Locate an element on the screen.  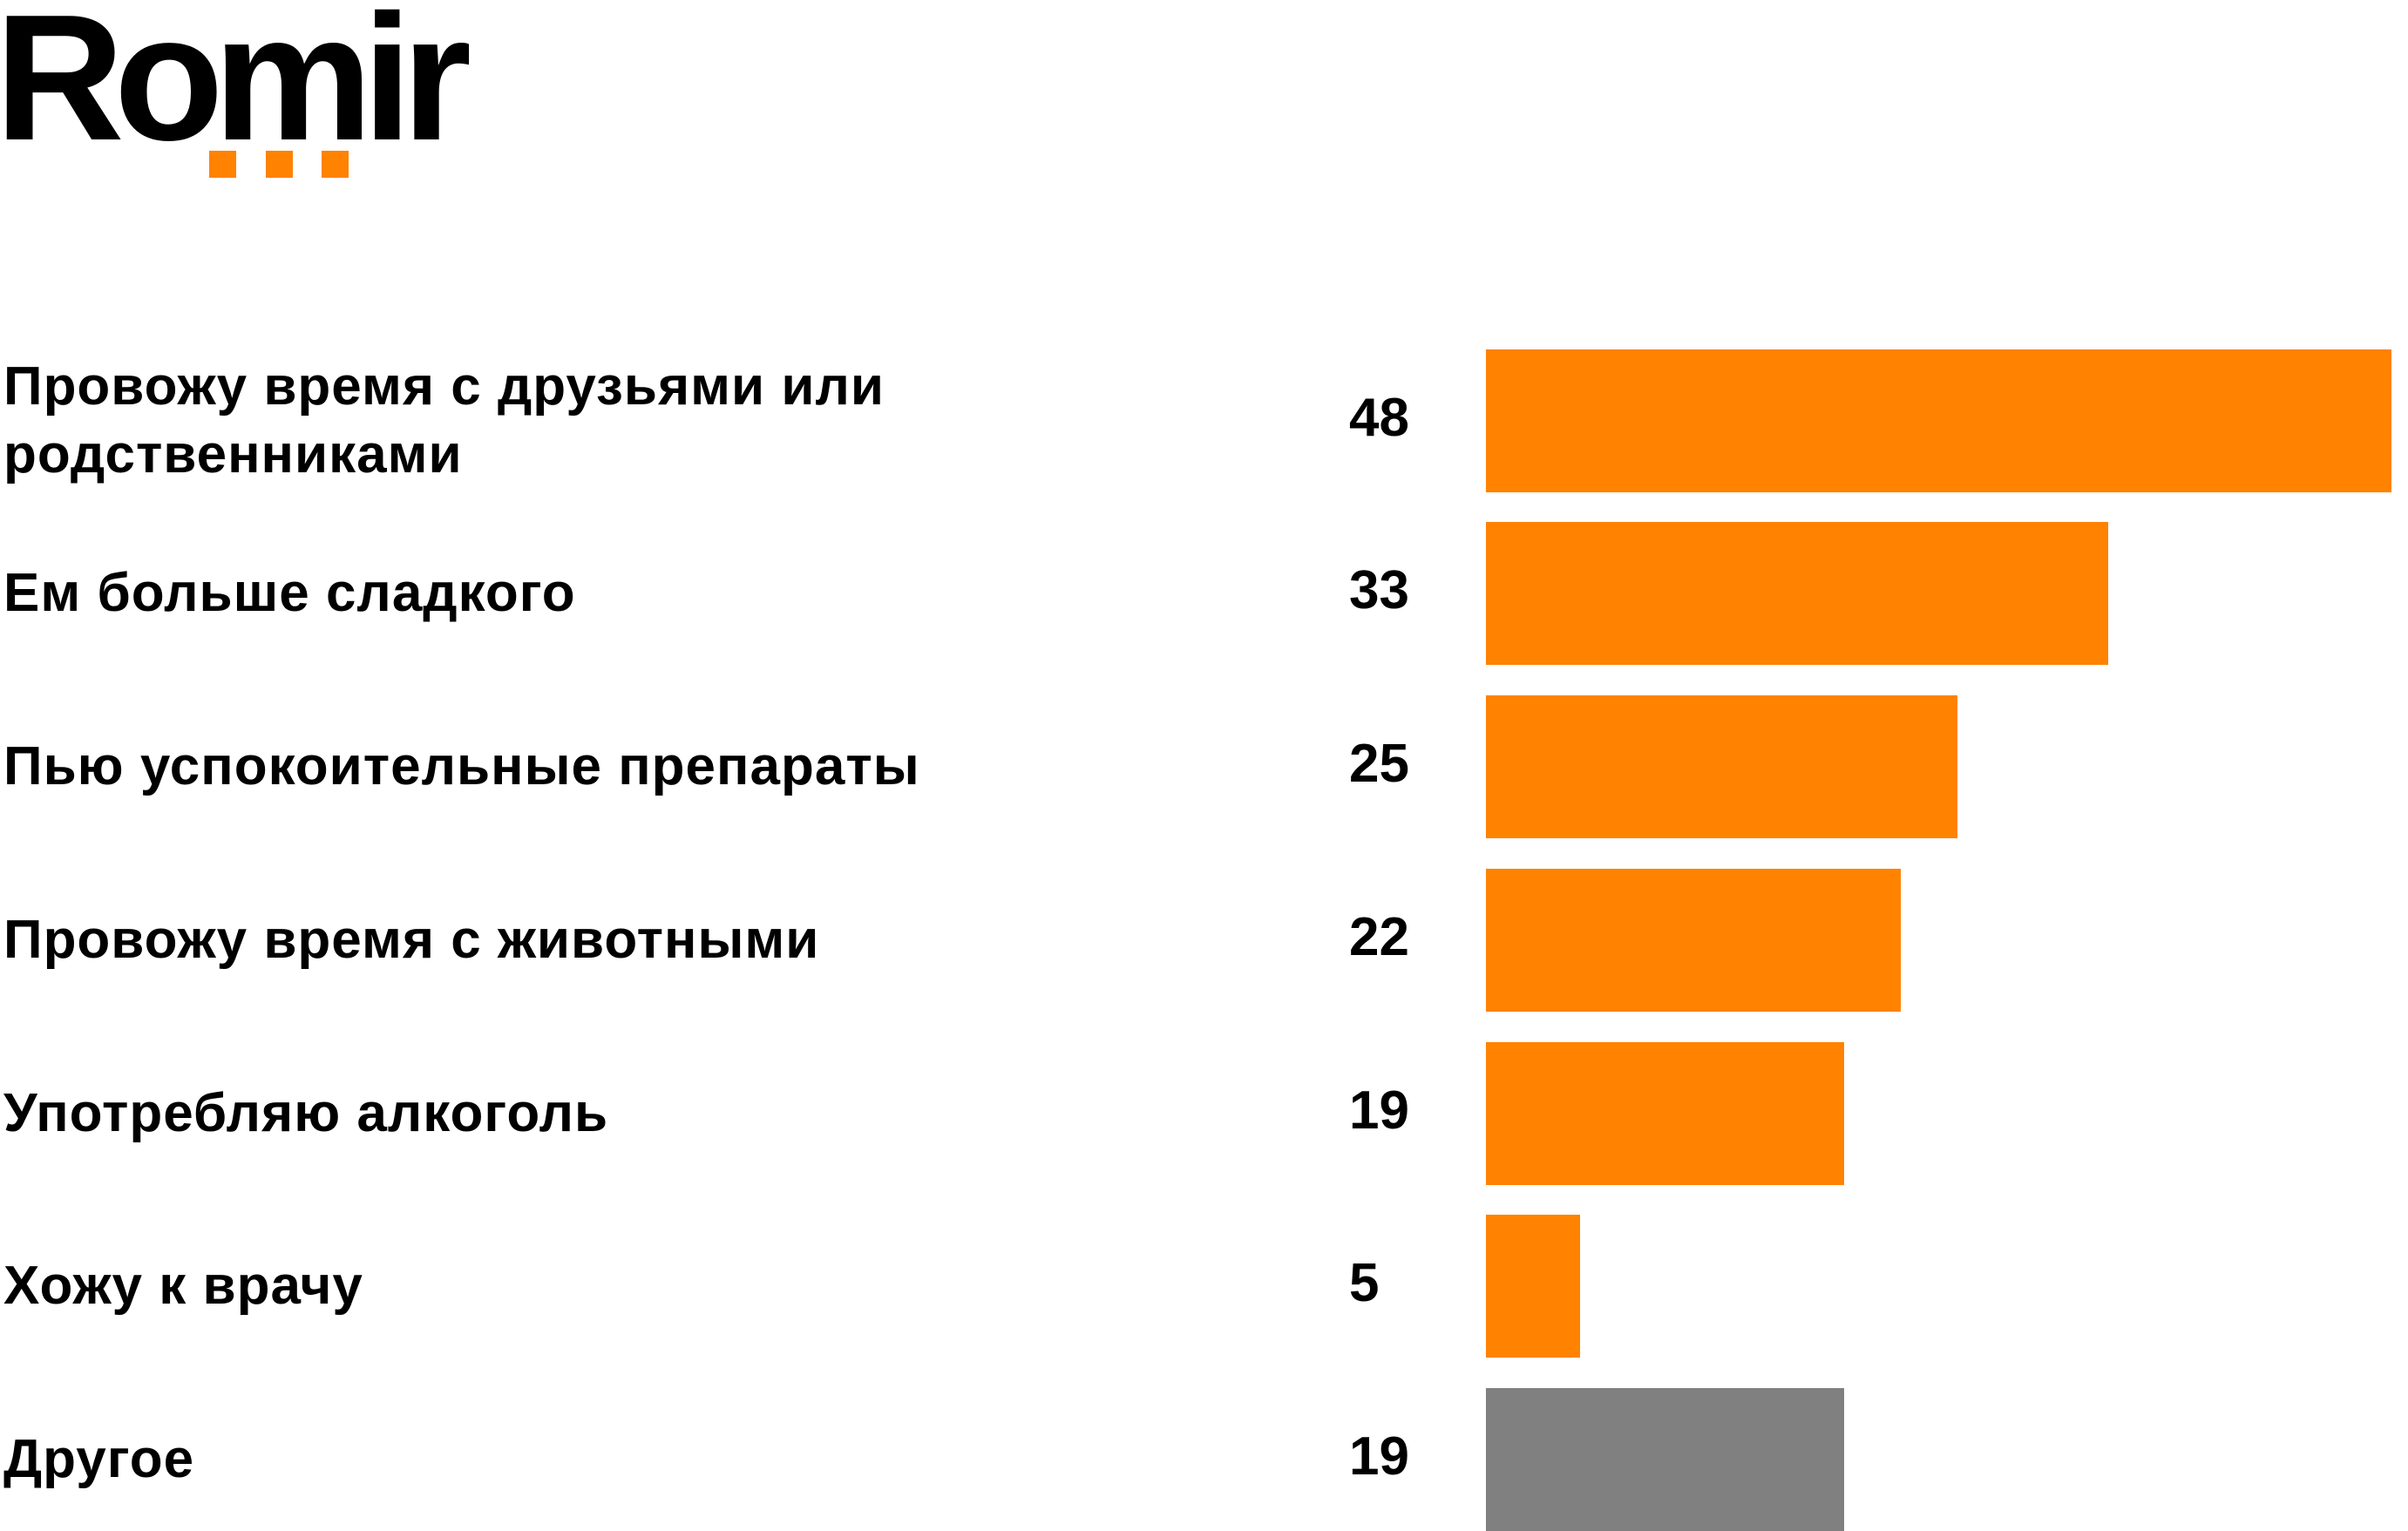
category-label: Ем больше сладкого is located at coordinates (290, 593).